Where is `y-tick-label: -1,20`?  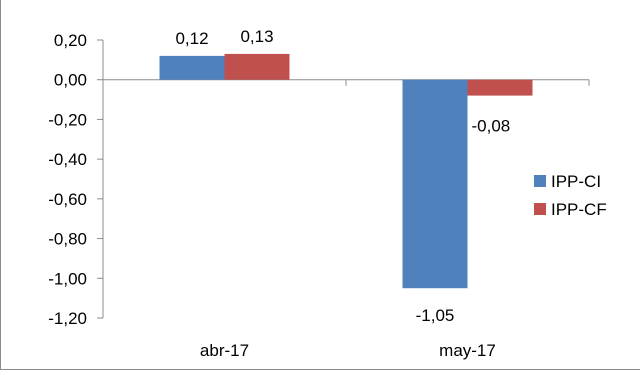 y-tick-label: -1,20 is located at coordinates (67, 318).